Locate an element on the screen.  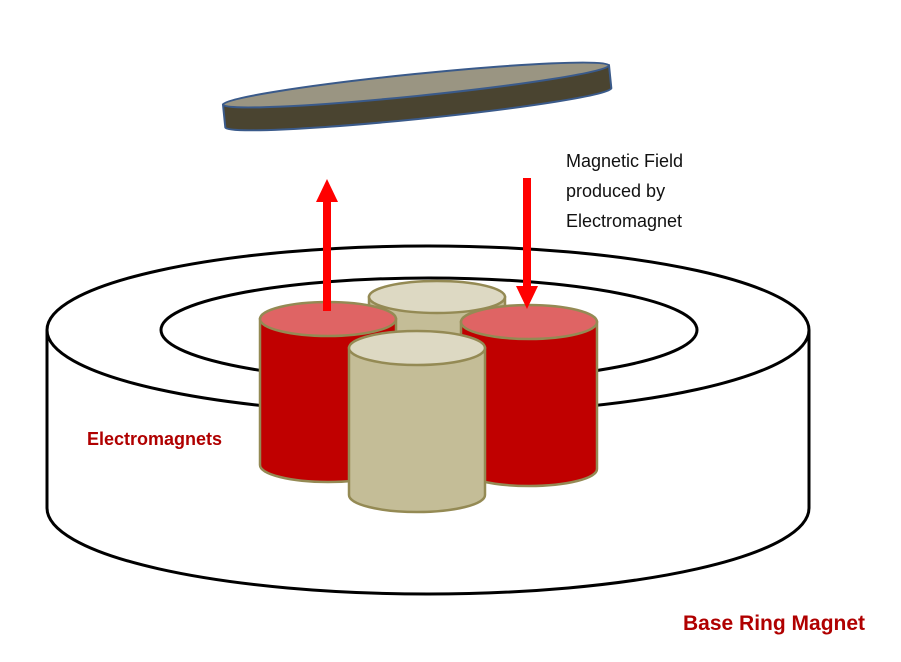
right-electromagnet-top is located at coordinates (529, 322).